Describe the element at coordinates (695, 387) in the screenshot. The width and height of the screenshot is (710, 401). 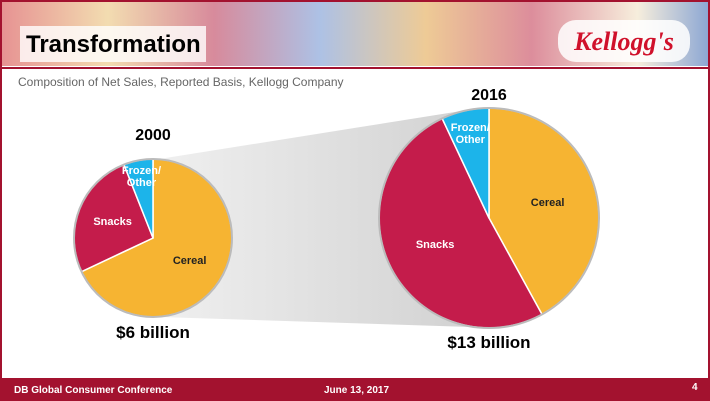
I see `page-number: 4` at that location.